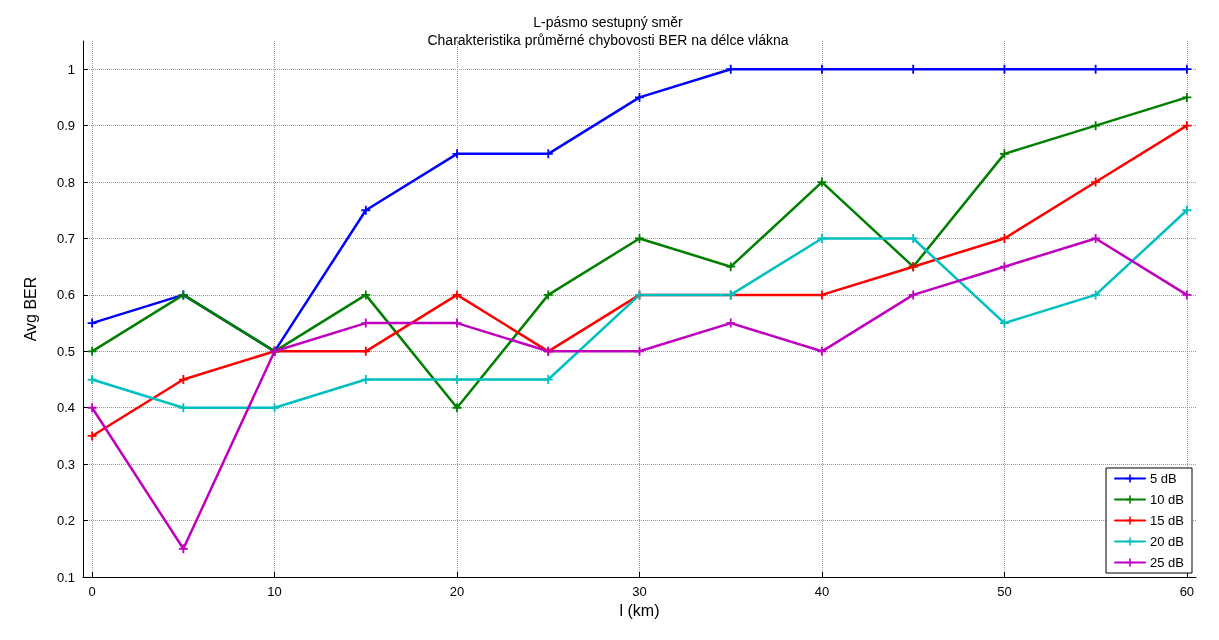 The height and width of the screenshot is (640, 1219). I want to click on x-tick-label: 10, so click(274, 591).